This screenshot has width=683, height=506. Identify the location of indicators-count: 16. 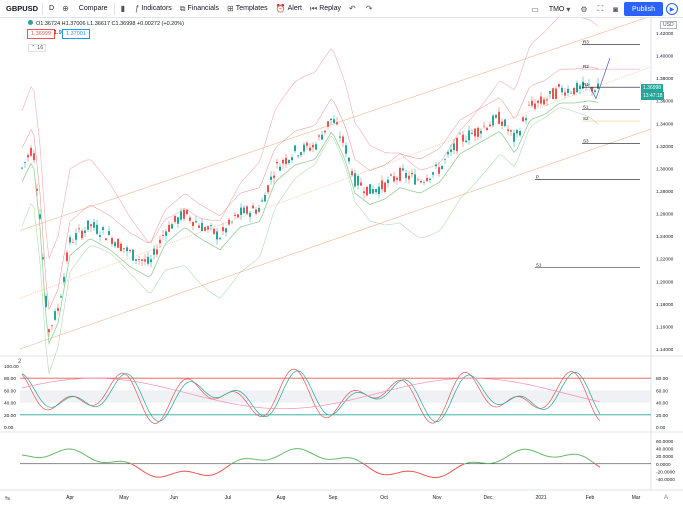
(40, 48).